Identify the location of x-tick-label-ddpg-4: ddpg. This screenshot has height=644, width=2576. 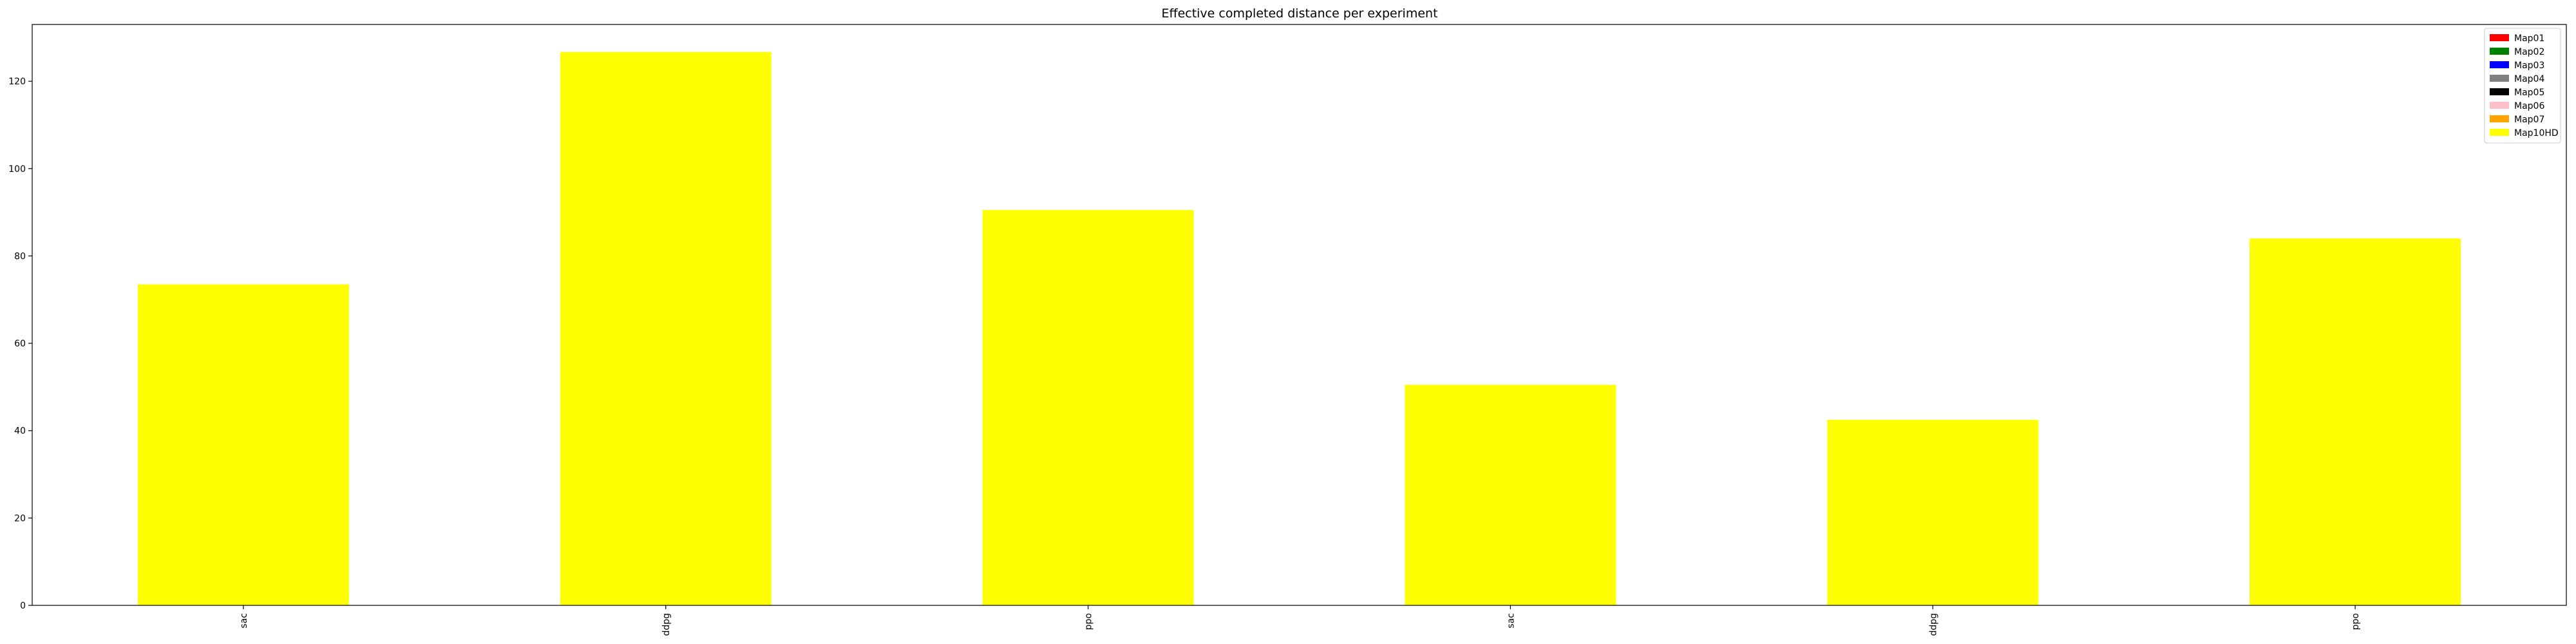
(1933, 624).